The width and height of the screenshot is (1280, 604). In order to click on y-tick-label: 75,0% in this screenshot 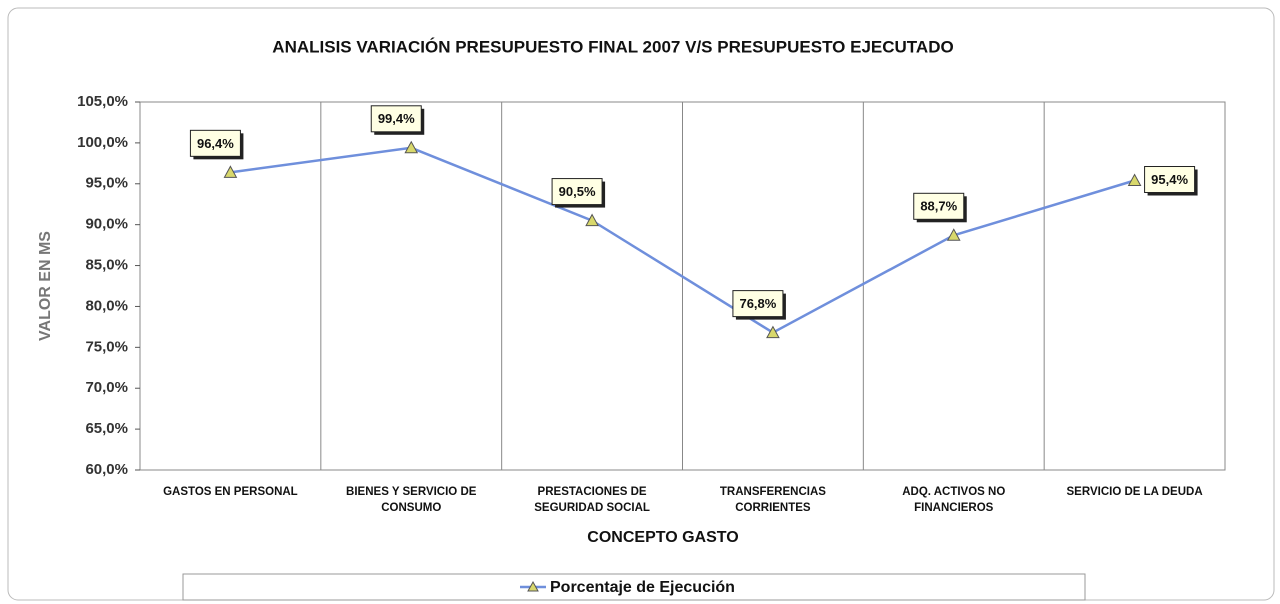, I will do `click(106, 346)`.